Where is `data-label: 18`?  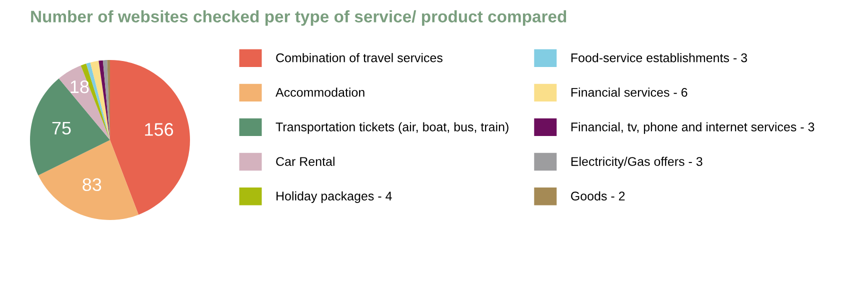
data-label: 18 is located at coordinates (79, 87).